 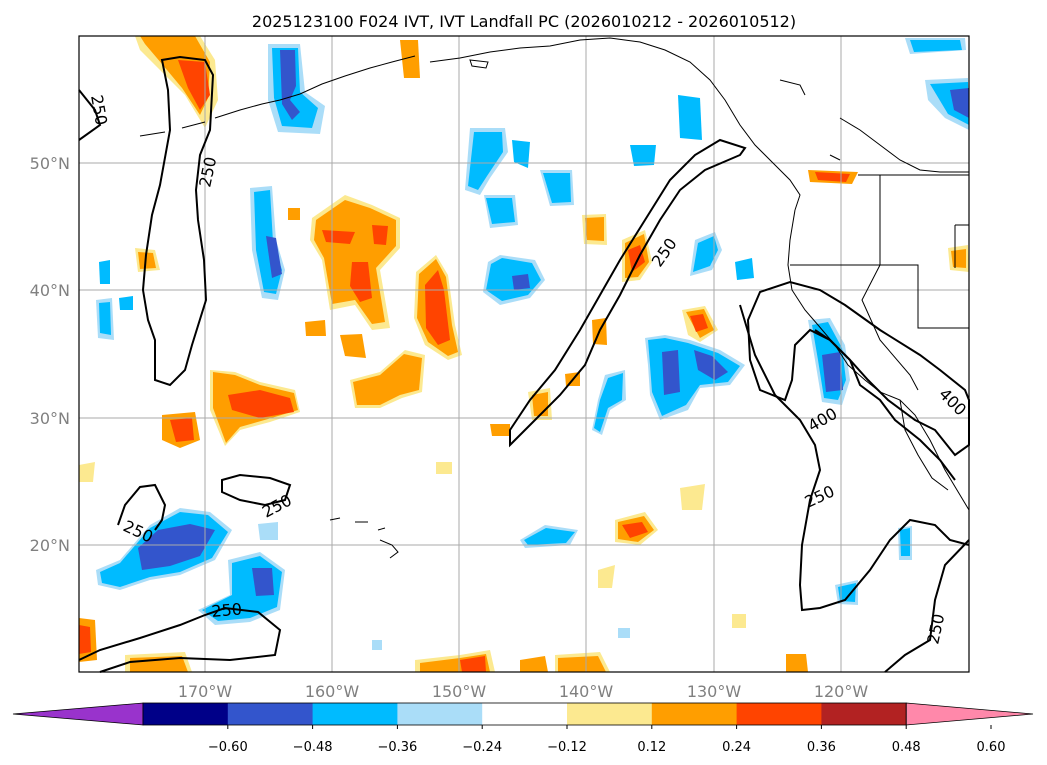 I want to click on longitude-labels: 170°W 160°W 150°W 140°W 130°W 120°W, so click(x=523, y=691).